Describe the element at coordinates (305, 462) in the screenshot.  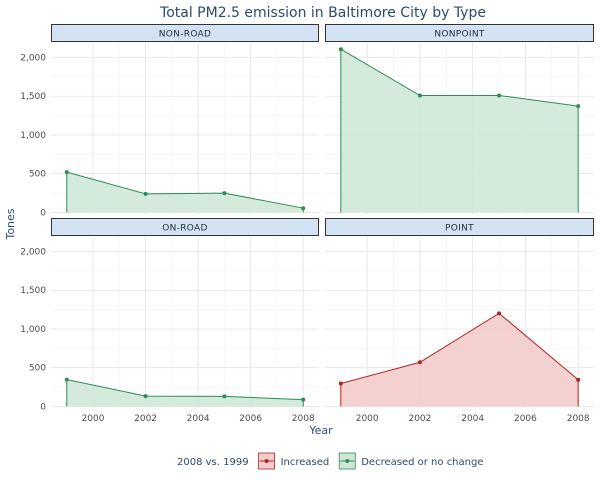
I see `legend-label: Increased` at that location.